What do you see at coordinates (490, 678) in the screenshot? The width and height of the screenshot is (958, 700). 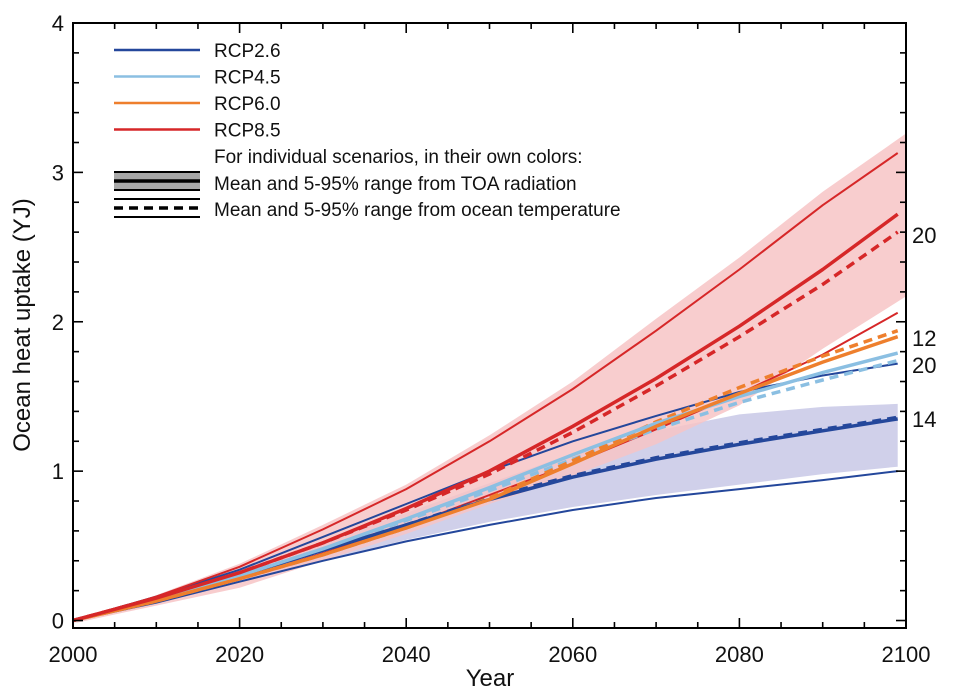 I see `x-axis-title: Year` at bounding box center [490, 678].